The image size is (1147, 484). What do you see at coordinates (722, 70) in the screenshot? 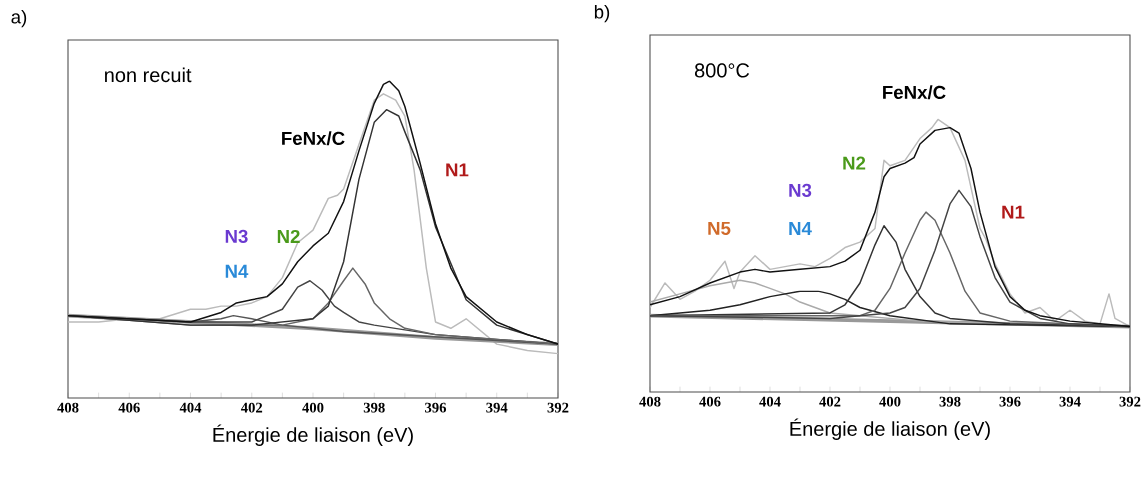
I see `text: 800°C` at bounding box center [722, 70].